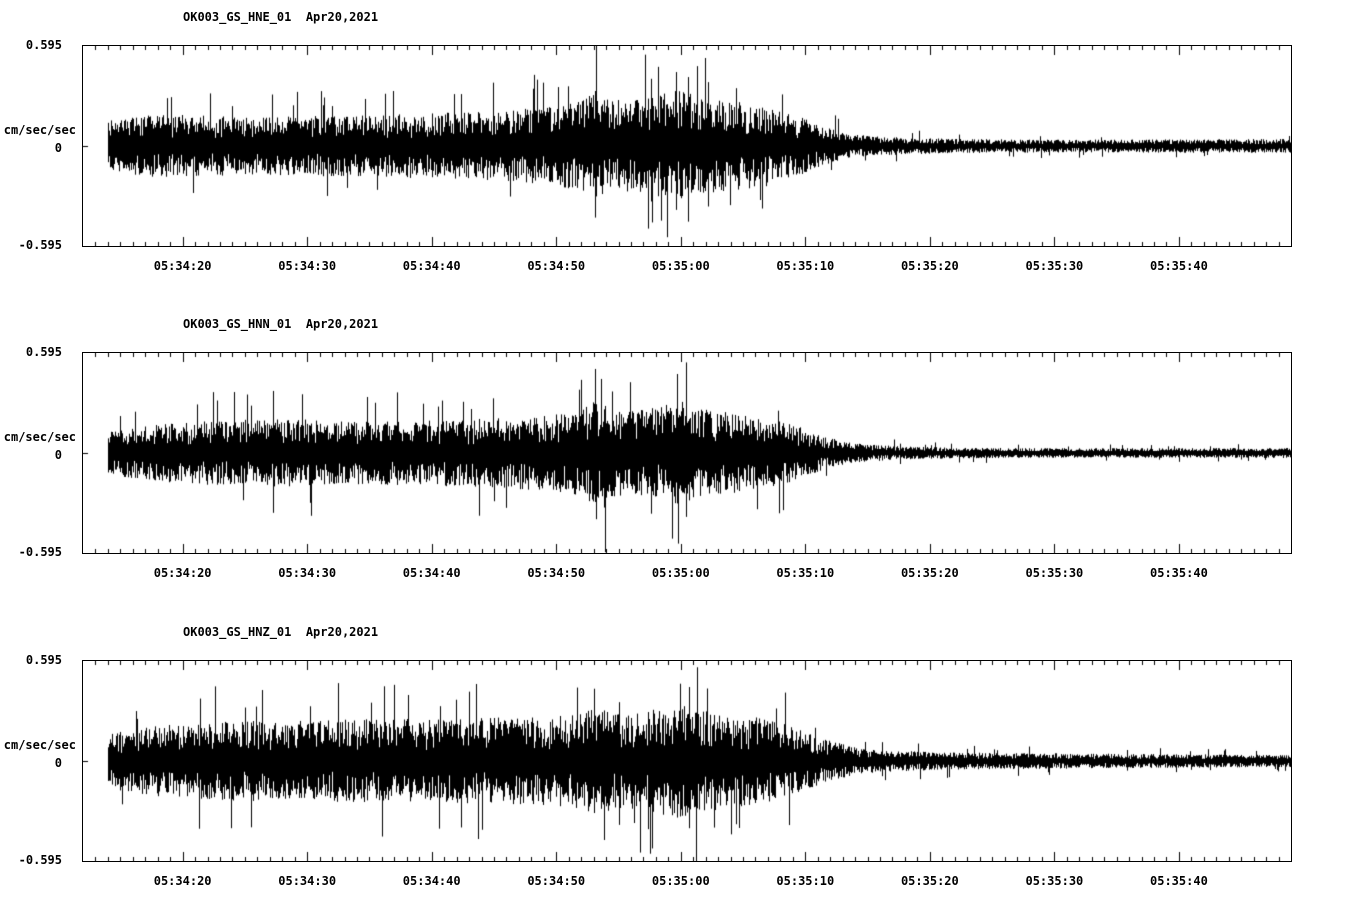  Describe the element at coordinates (281, 632) in the screenshot. I see `panel-title: OK003_GS_HNZ_01 Apr20,2021` at that location.